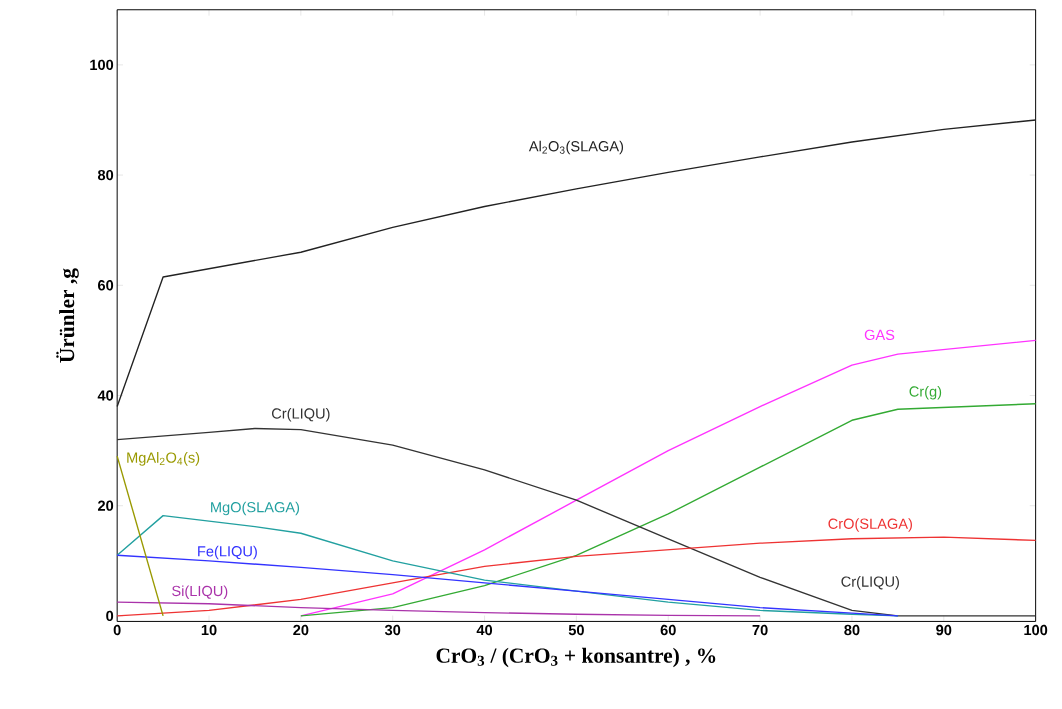 This screenshot has height=709, width=1062. Describe the element at coordinates (67, 315) in the screenshot. I see `y-axis-title: Ürünler ,g` at that location.